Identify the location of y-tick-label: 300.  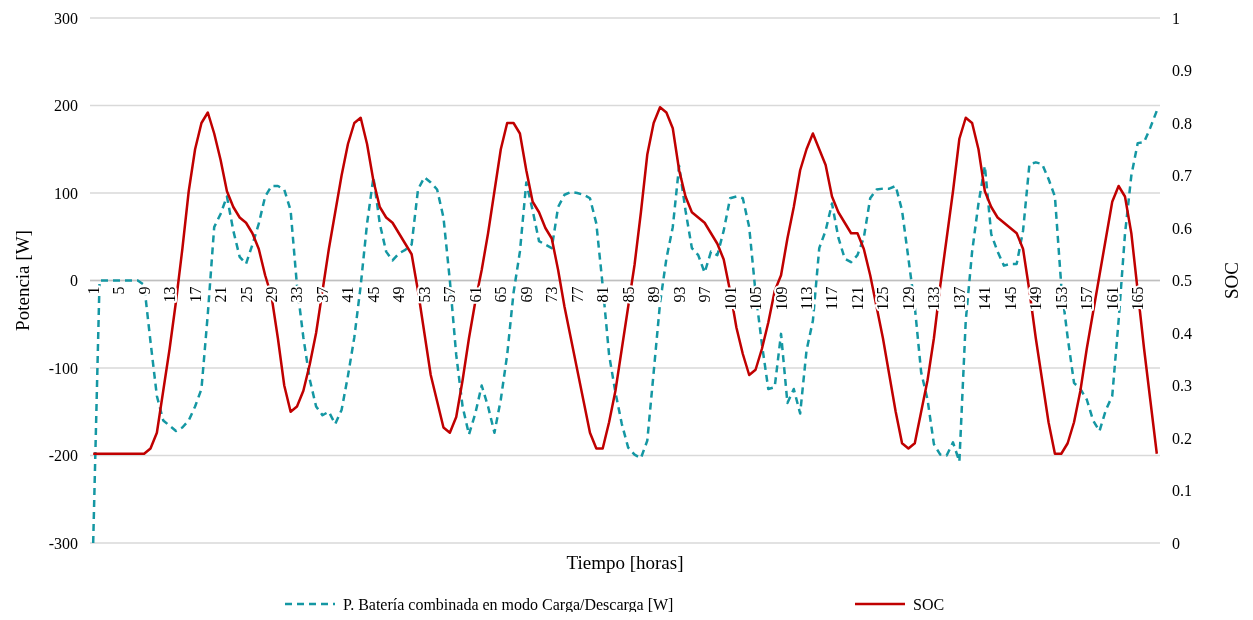
(66, 18).